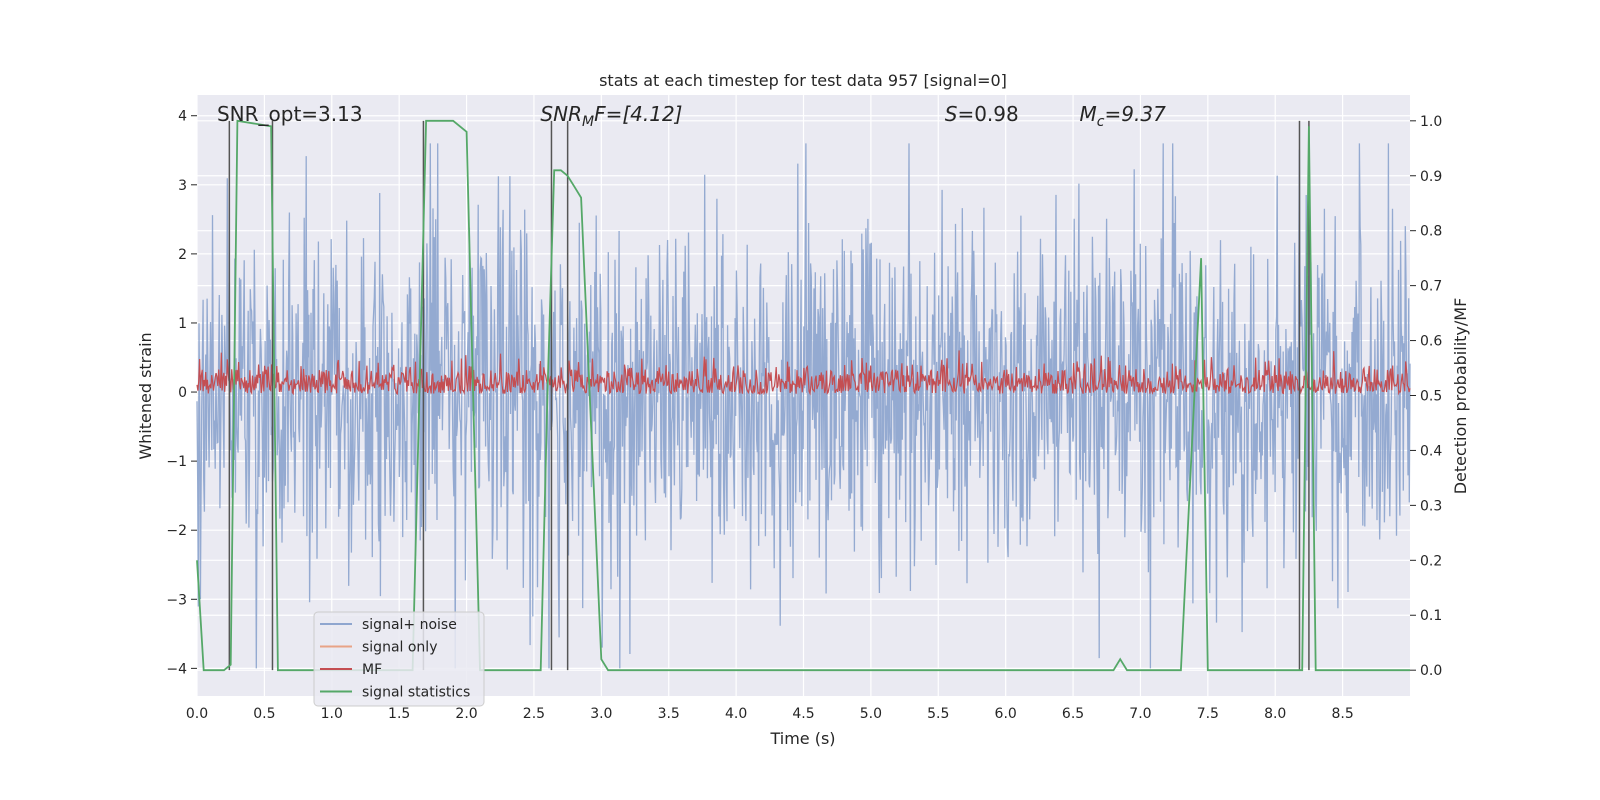  What do you see at coordinates (1431, 671) in the screenshot?
I see `y2-tick-10: 0.0` at bounding box center [1431, 671].